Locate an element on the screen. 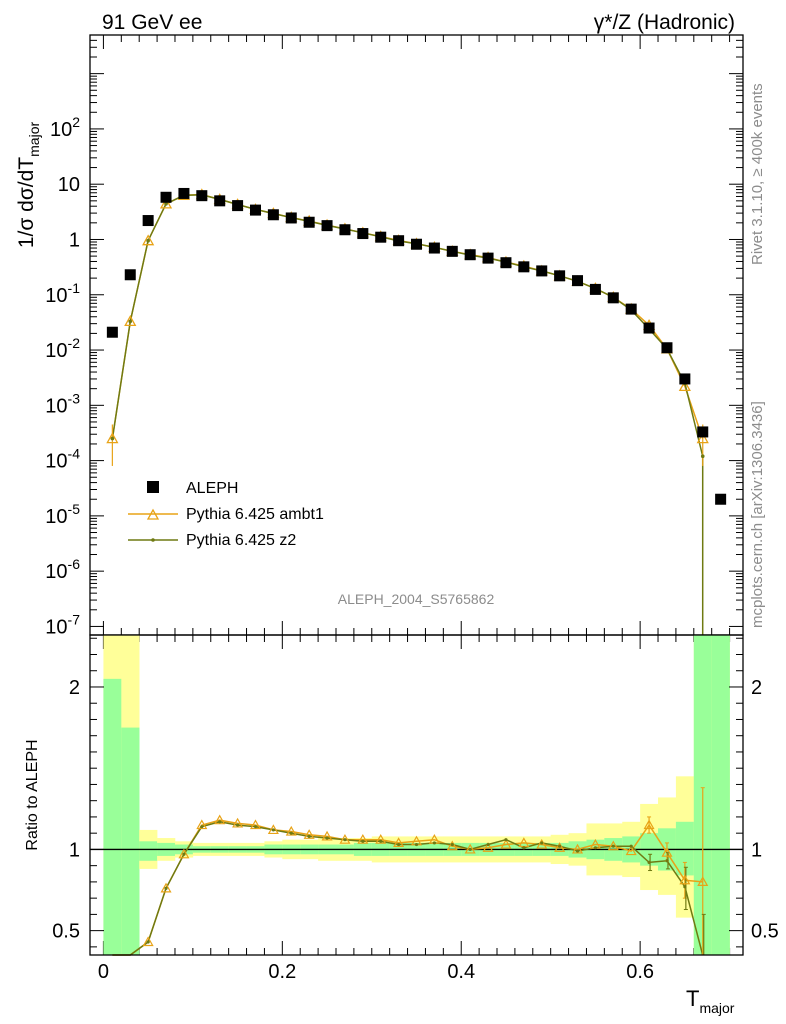 The width and height of the screenshot is (786, 1024). ratio-series-layer is located at coordinates (410, 871).